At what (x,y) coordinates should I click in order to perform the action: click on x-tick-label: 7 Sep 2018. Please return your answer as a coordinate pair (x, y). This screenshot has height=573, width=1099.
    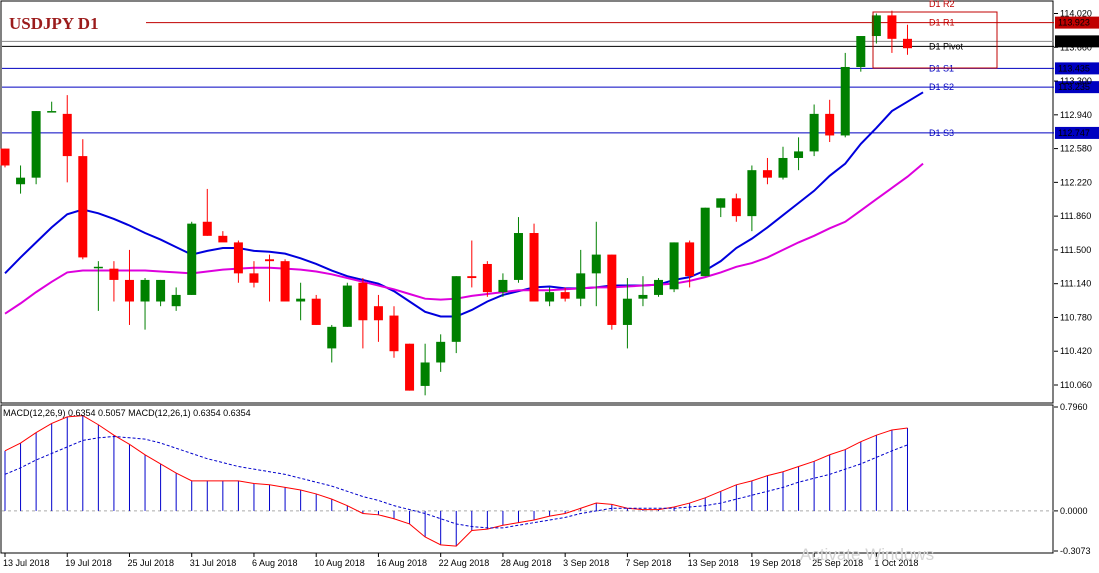
    Looking at the image, I should click on (648, 563).